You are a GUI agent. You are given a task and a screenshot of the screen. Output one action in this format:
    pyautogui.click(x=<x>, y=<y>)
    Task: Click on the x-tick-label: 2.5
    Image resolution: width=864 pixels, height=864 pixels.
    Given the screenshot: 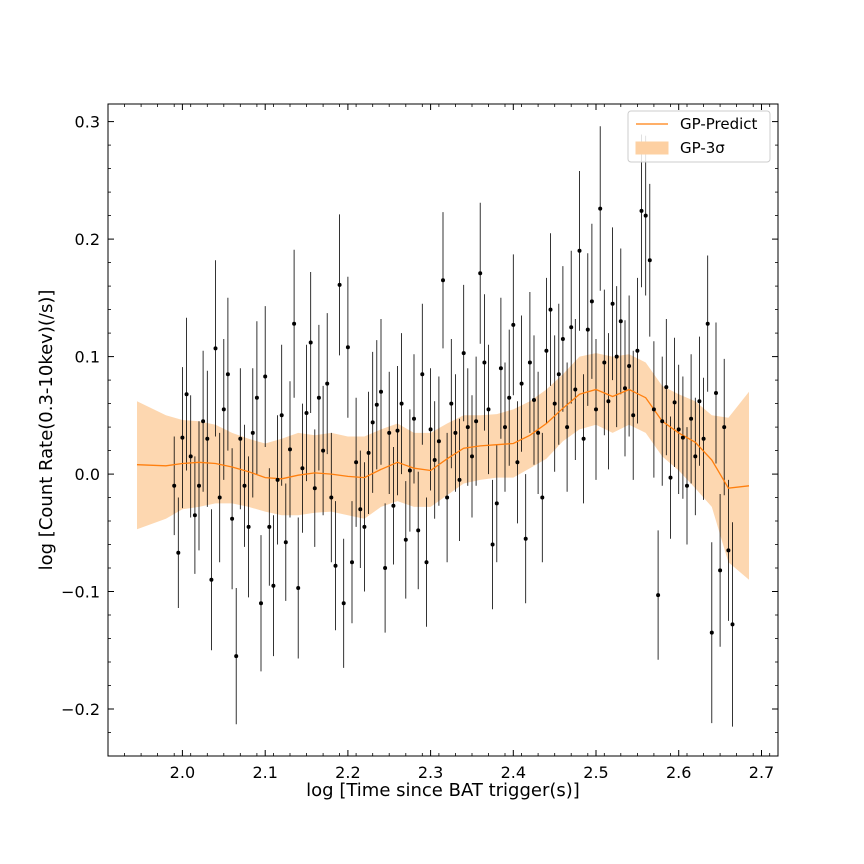 What is the action you would take?
    pyautogui.click(x=595, y=772)
    